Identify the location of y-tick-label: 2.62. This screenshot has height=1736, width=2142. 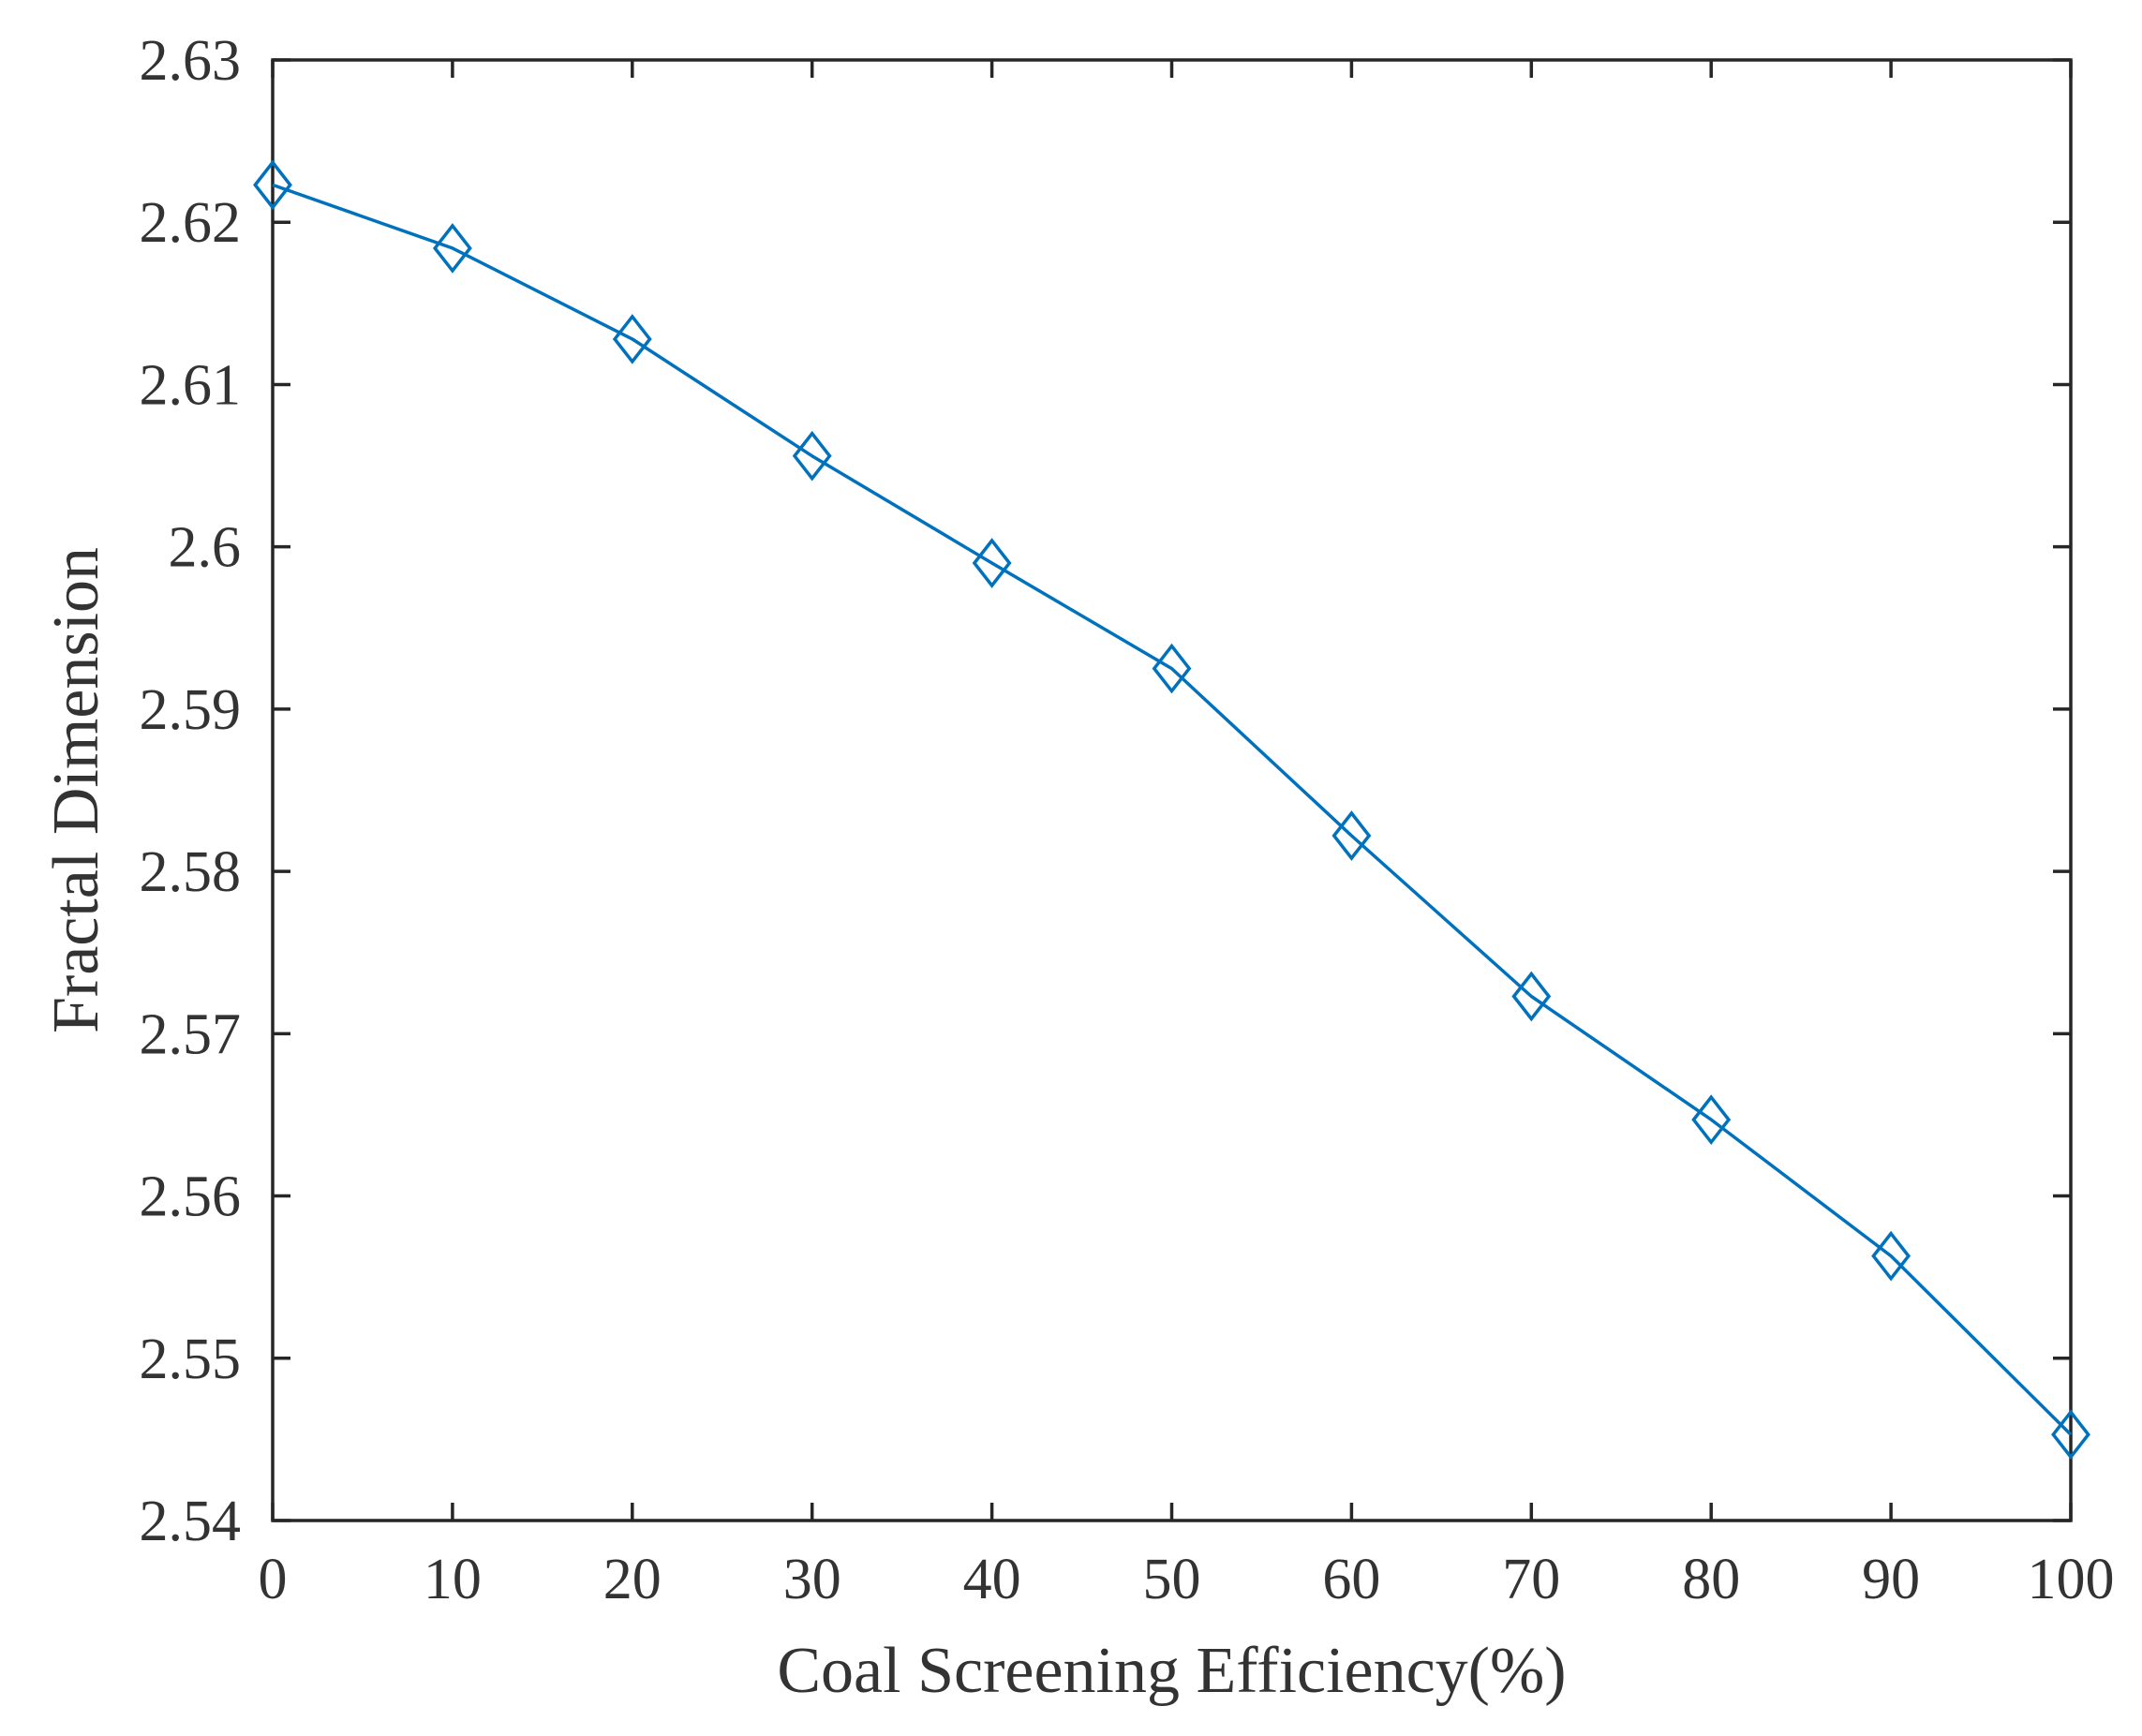
(191, 223).